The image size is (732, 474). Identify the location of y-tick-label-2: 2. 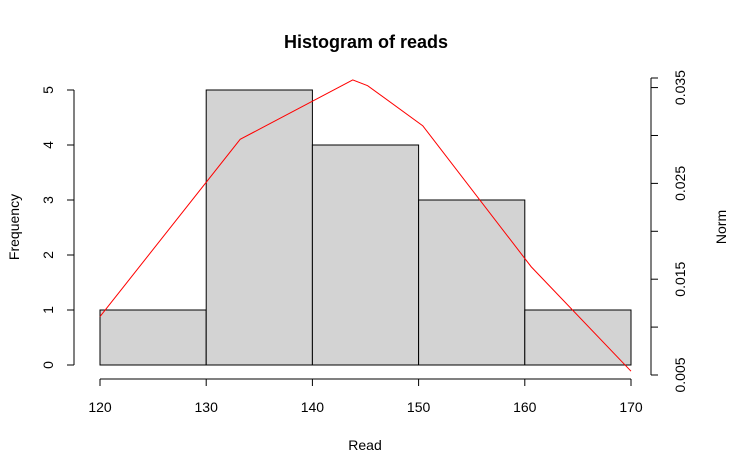
(48, 255).